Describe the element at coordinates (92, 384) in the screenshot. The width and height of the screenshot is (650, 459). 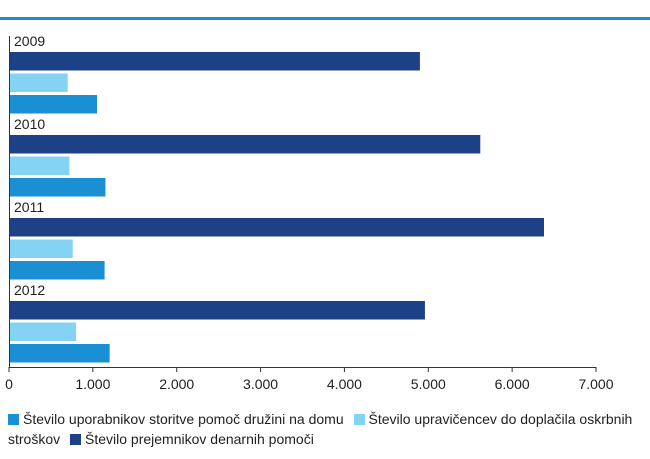
I see `x-tick-label-1: 1.000` at that location.